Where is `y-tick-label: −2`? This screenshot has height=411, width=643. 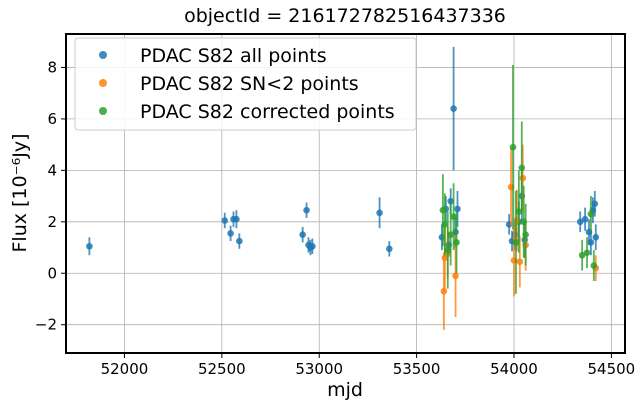 y-tick-label: −2 is located at coordinates (46, 325).